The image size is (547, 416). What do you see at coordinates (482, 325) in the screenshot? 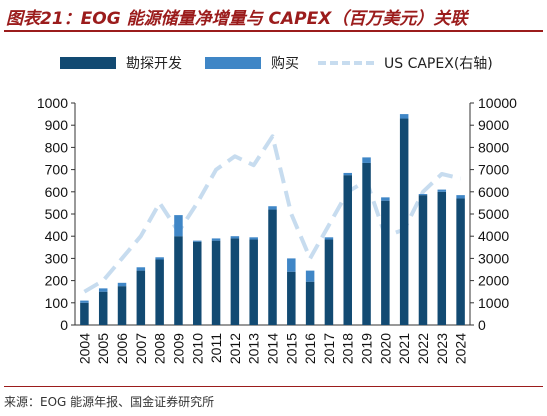
I see `y-tick-label-right: 0` at bounding box center [482, 325].